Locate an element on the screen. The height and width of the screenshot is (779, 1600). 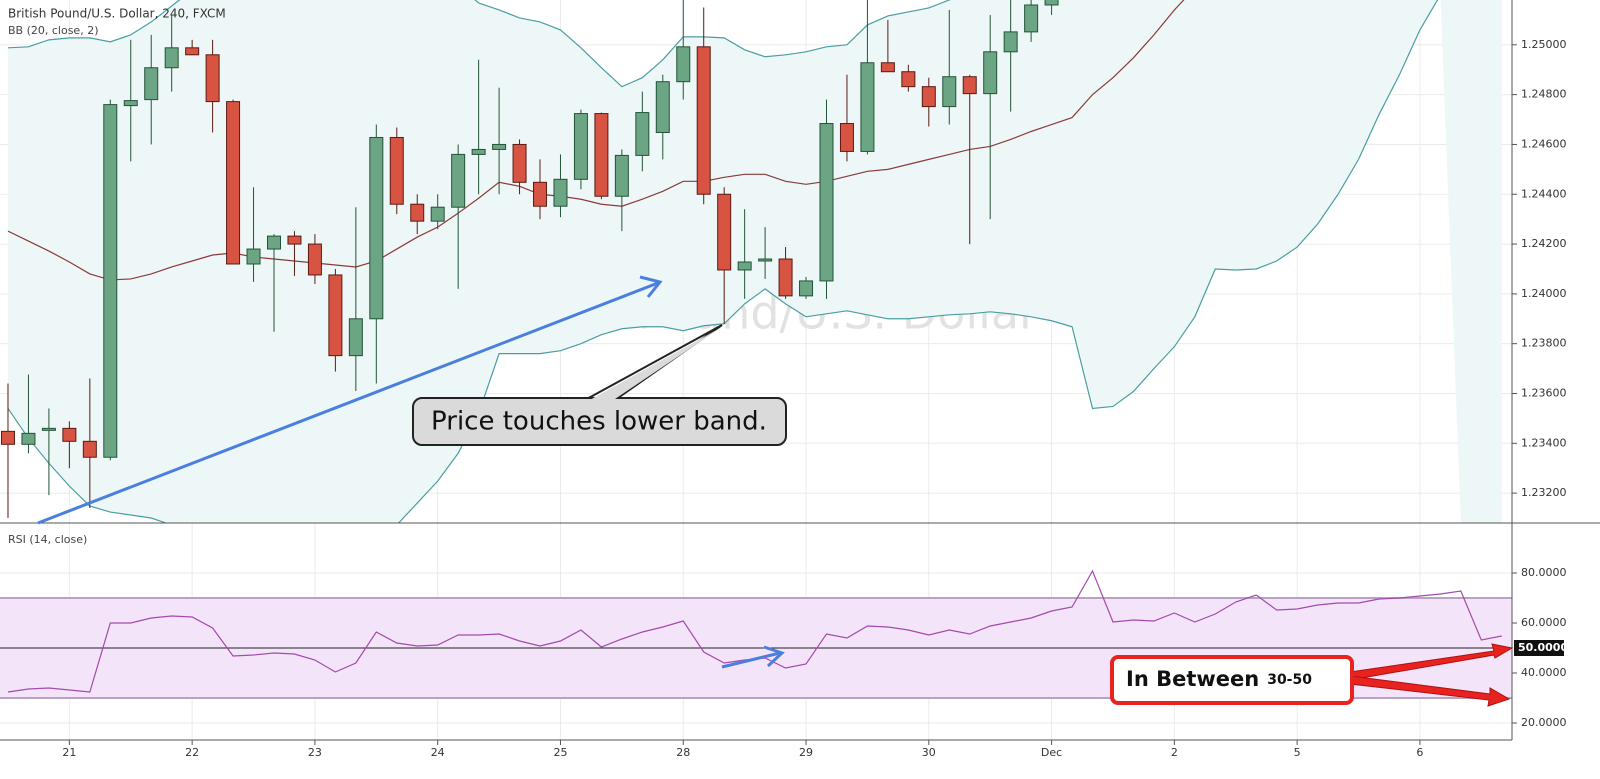
x-tick-label: 30 is located at coordinates (929, 752).